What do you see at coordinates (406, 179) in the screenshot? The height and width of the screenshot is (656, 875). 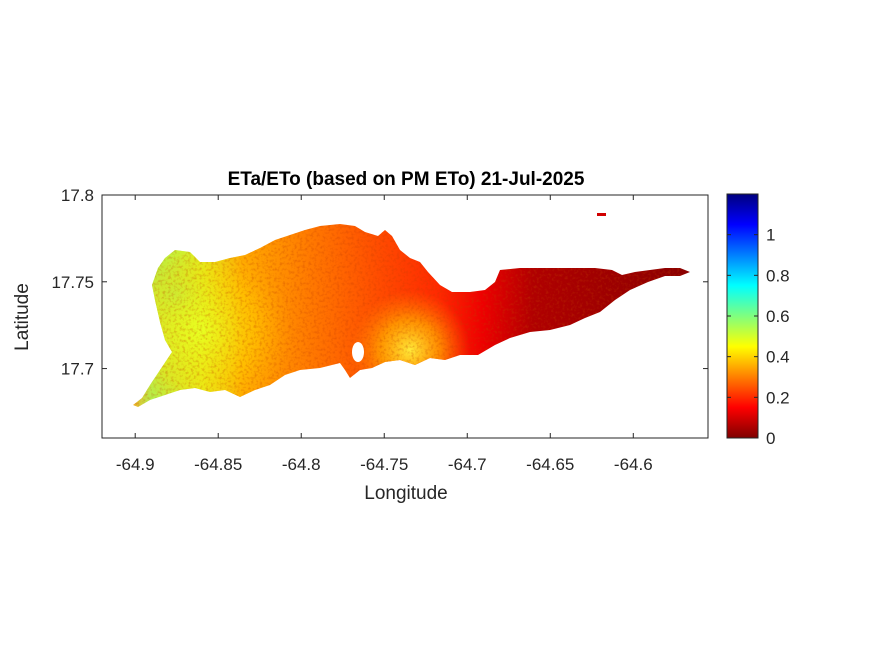 I see `chart-title: ETa/ETo (based on PM ETo) 21-Jul-2025` at bounding box center [406, 179].